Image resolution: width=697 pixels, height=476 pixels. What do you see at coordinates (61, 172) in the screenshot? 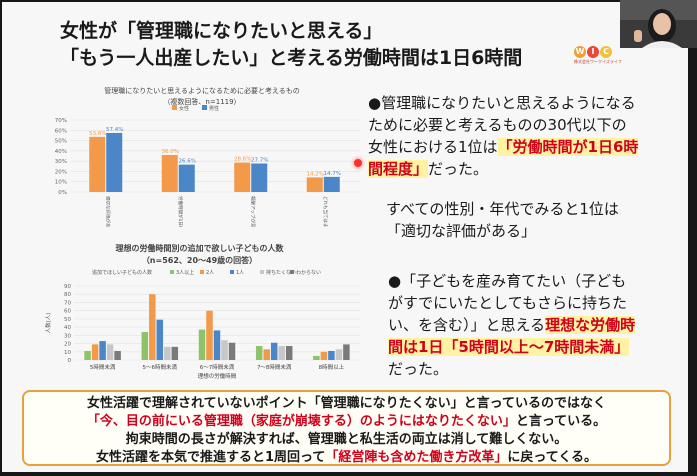
I see `chart1-y-tick: 20%` at bounding box center [61, 172].